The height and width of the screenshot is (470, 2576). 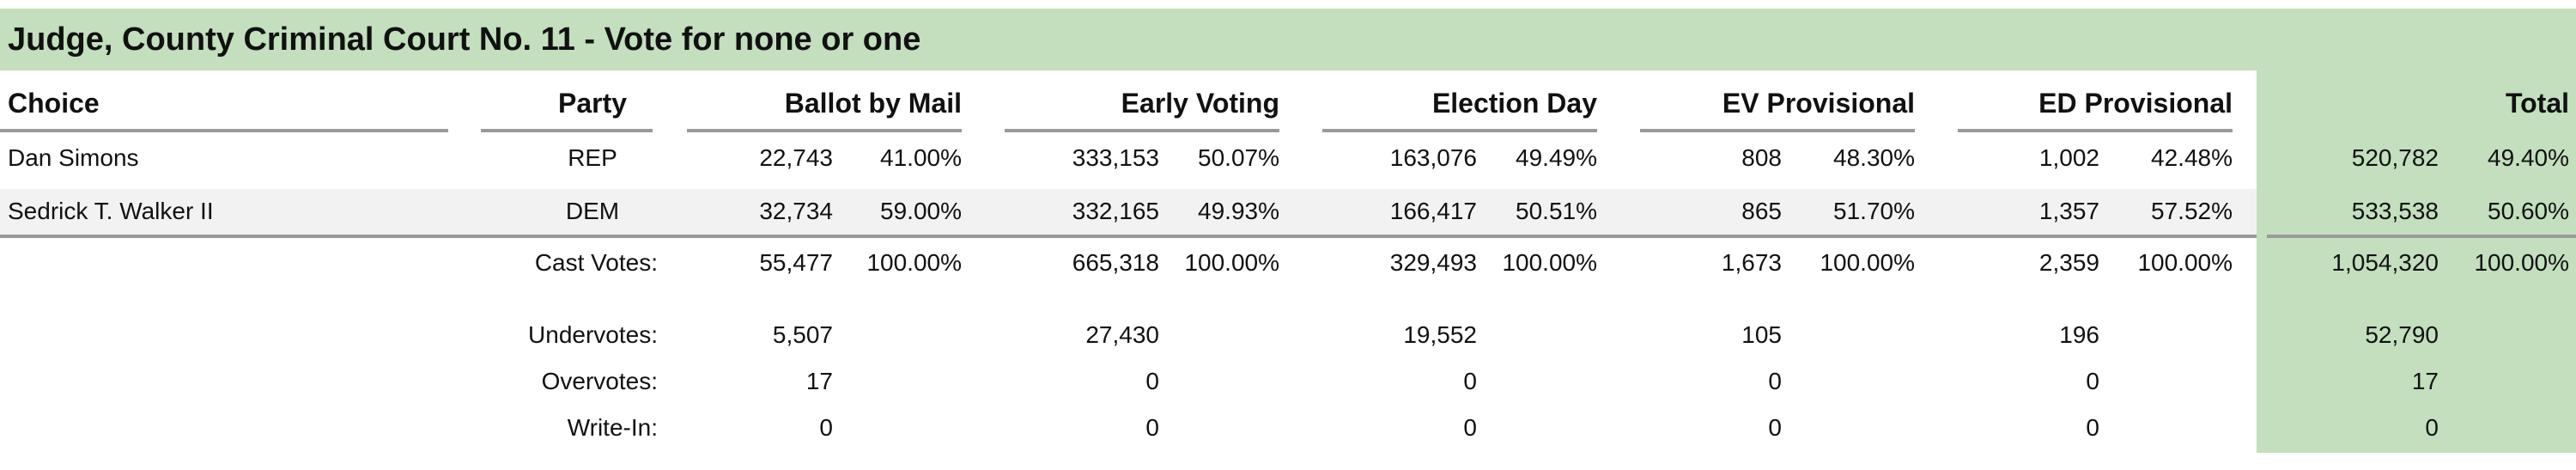 What do you see at coordinates (2432, 427) in the screenshot?
I see `total-votes: 0` at bounding box center [2432, 427].